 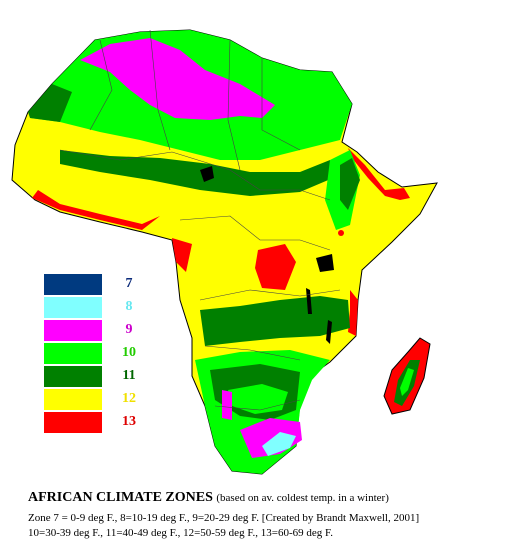 I want to click on zone11-northwest, so click(x=50, y=103).